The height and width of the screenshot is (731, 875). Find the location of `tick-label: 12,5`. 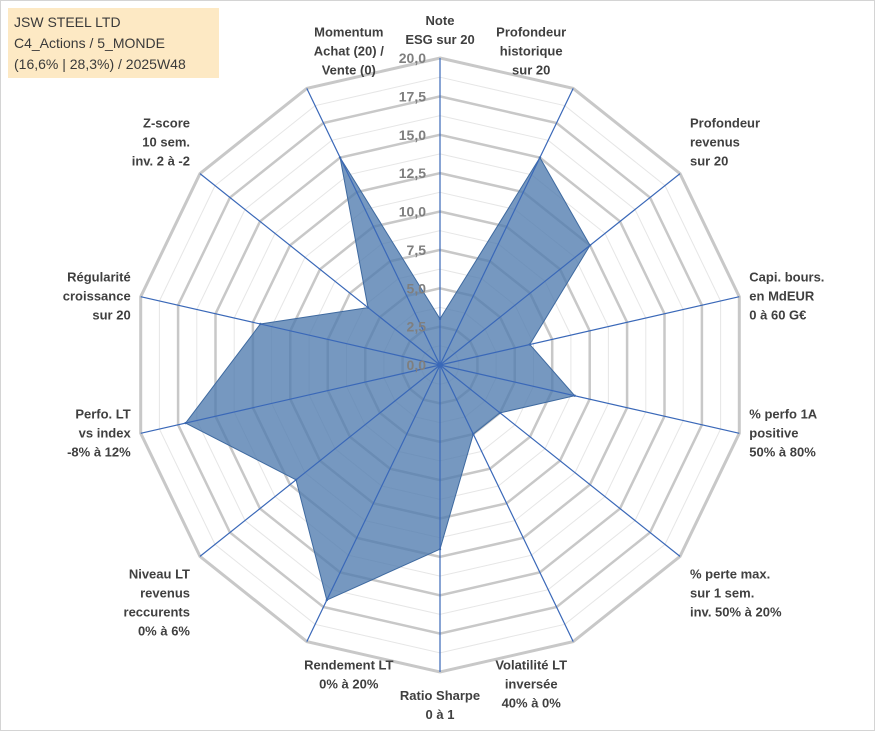

tick-label: 12,5 is located at coordinates (412, 173).